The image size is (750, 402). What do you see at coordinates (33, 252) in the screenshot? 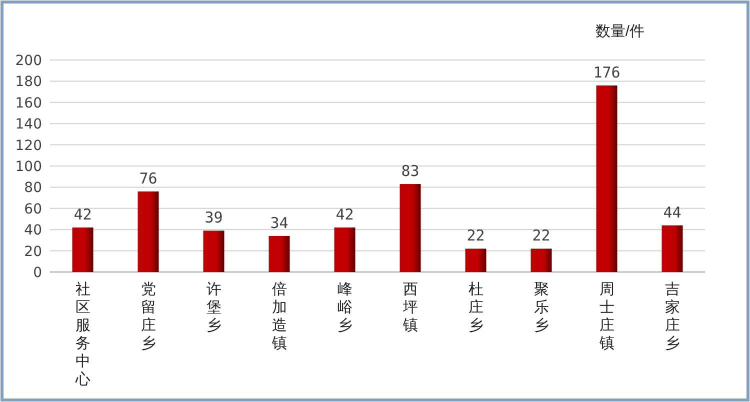
I see `y-tick-label: 20` at bounding box center [33, 252].